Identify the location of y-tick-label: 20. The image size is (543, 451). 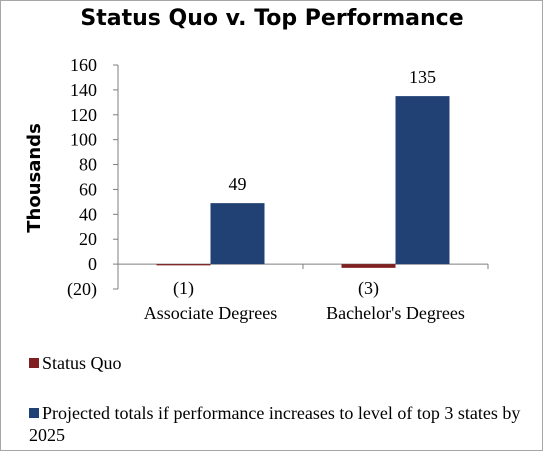
(88, 239).